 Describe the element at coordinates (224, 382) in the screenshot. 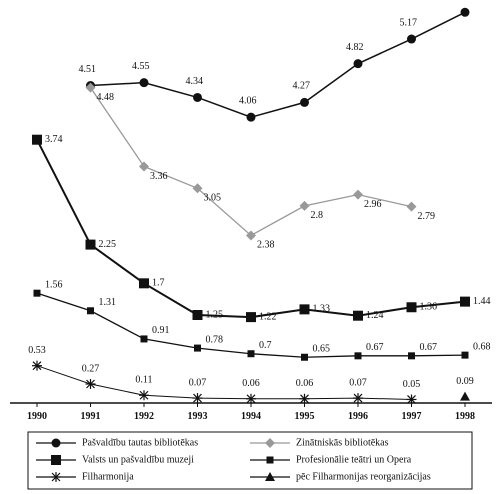

I see `series-line` at that location.